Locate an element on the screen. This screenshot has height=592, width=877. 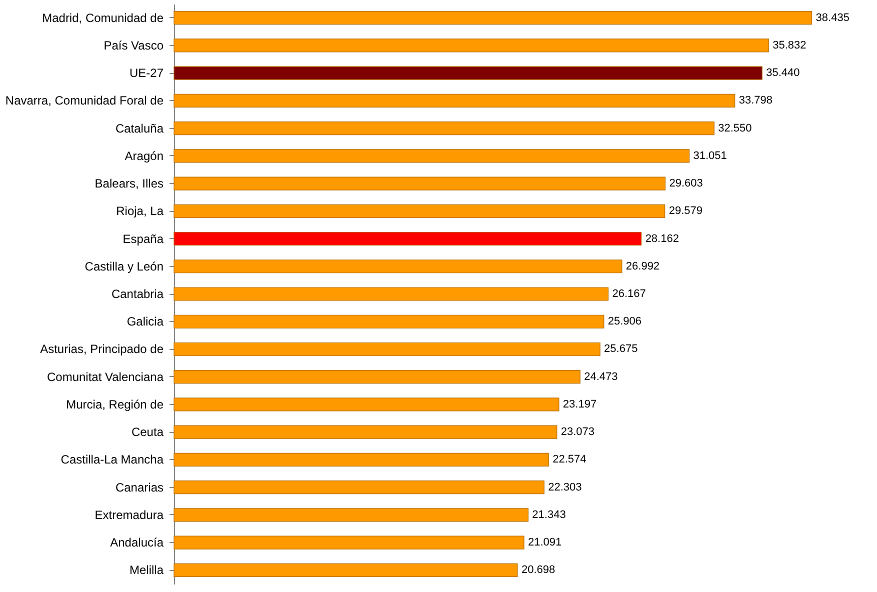
y-tick-label: UE-27 is located at coordinates (146, 73).